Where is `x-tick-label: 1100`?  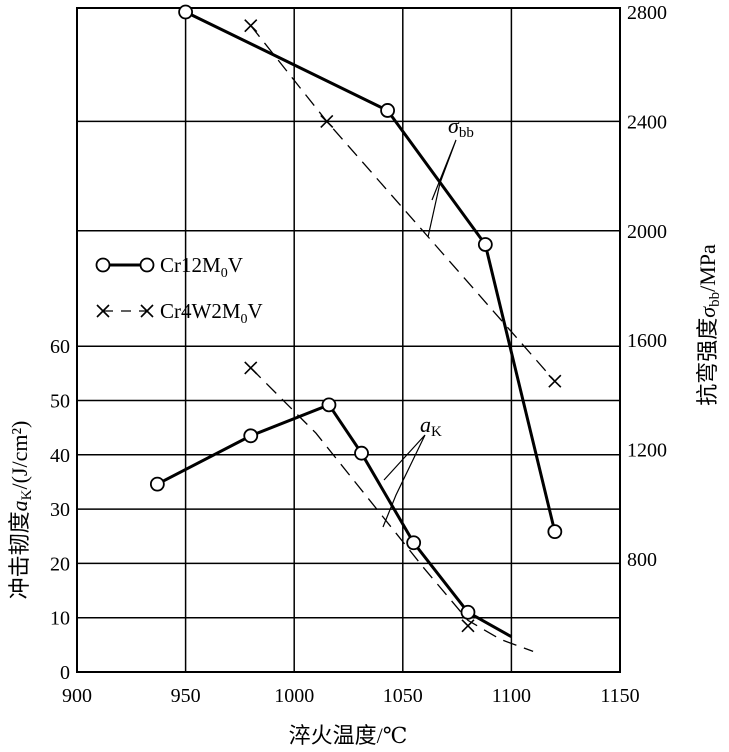
x-tick-label: 1100 is located at coordinates (511, 696).